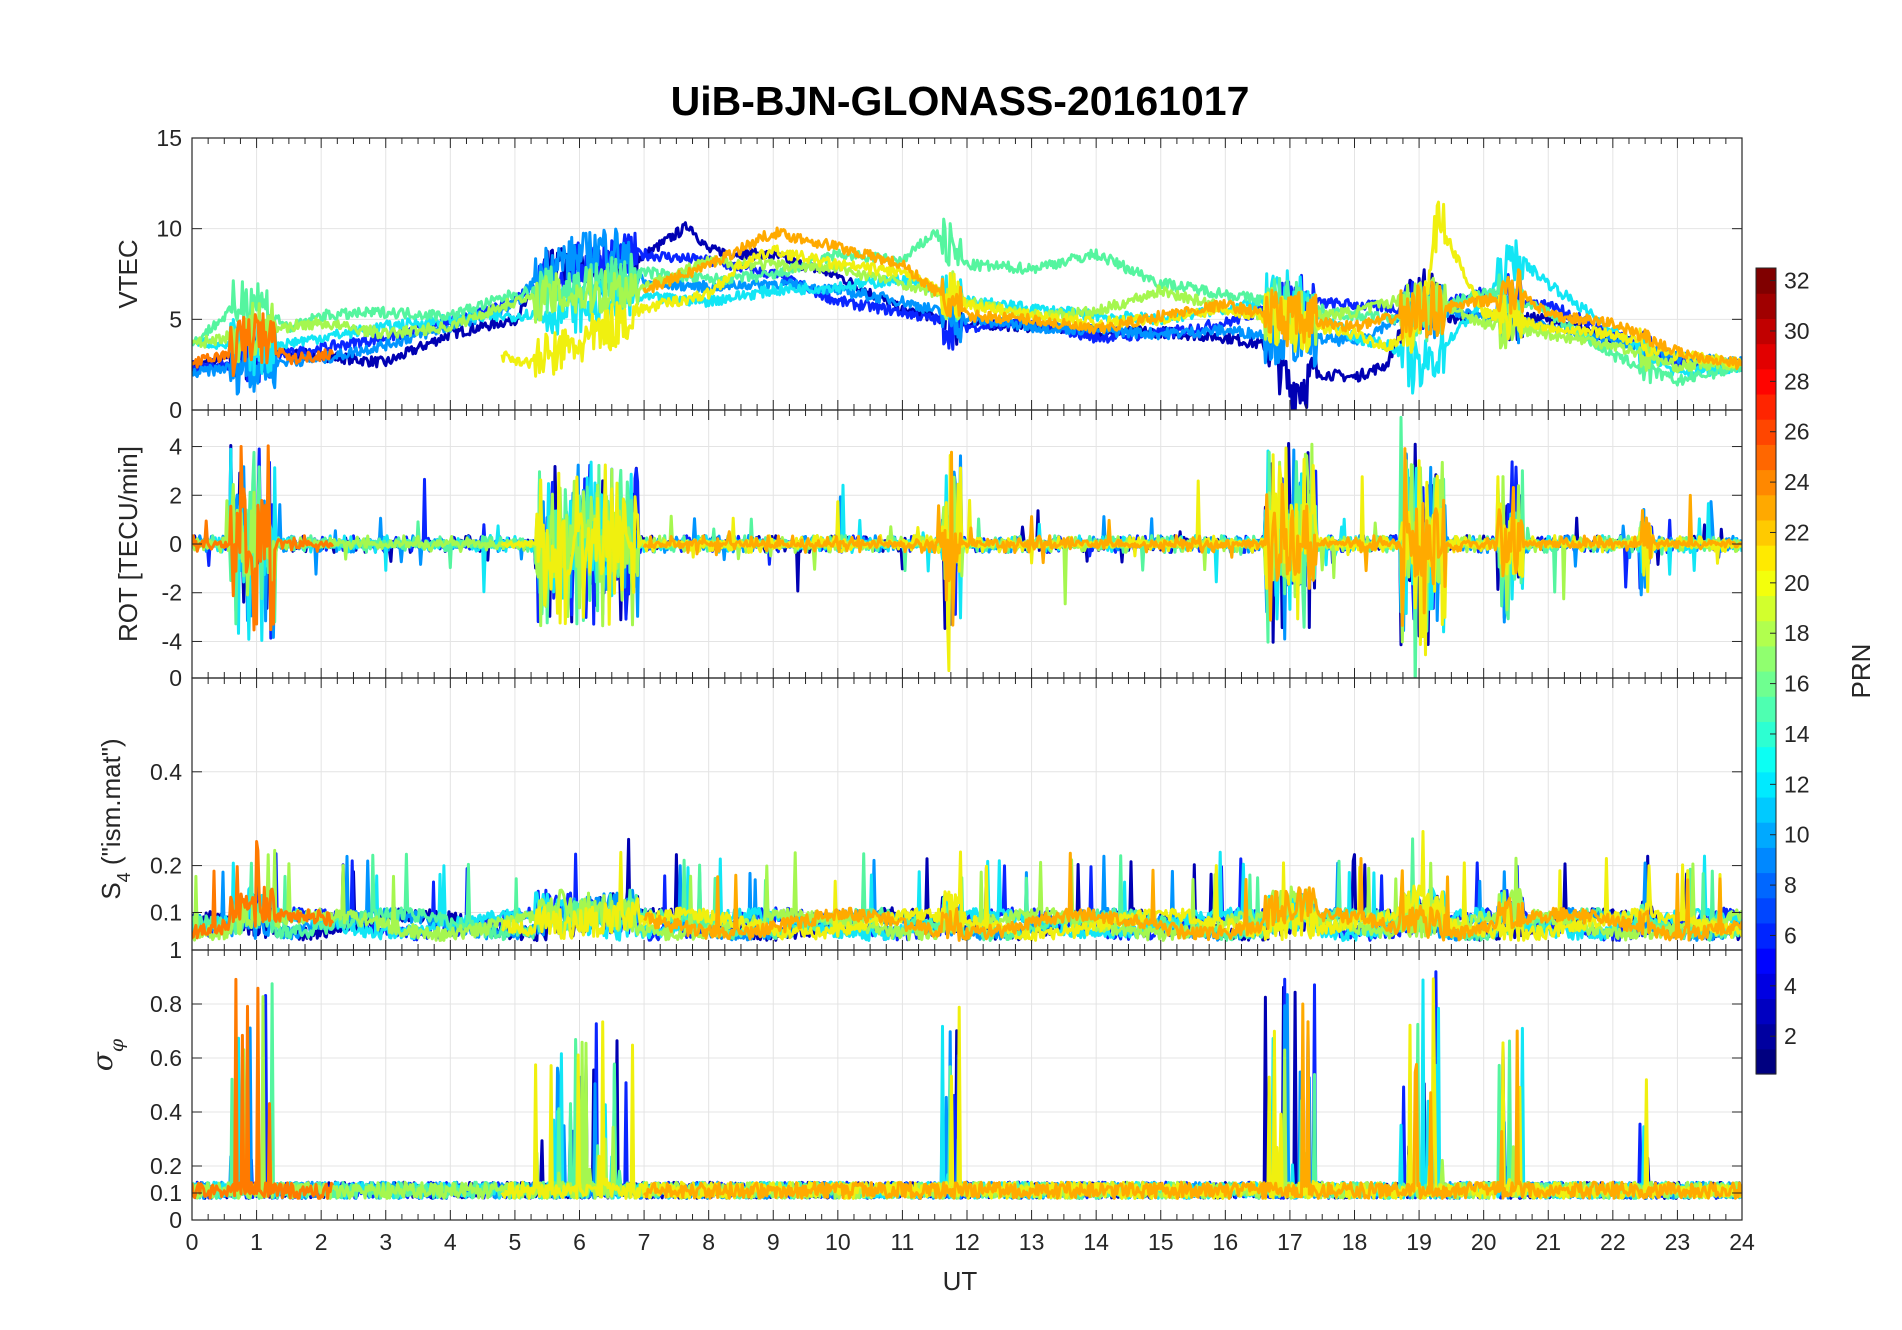  Describe the element at coordinates (708, 1242) in the screenshot. I see `x-tick-label: 8` at that location.